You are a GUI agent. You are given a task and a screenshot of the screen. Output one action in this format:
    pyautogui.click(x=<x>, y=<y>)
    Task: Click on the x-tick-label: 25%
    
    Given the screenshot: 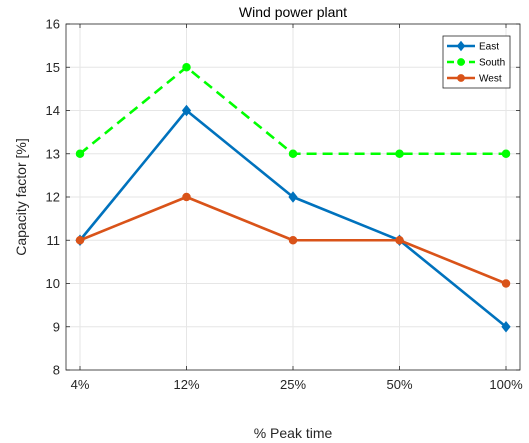 What is the action you would take?
    pyautogui.click(x=293, y=384)
    